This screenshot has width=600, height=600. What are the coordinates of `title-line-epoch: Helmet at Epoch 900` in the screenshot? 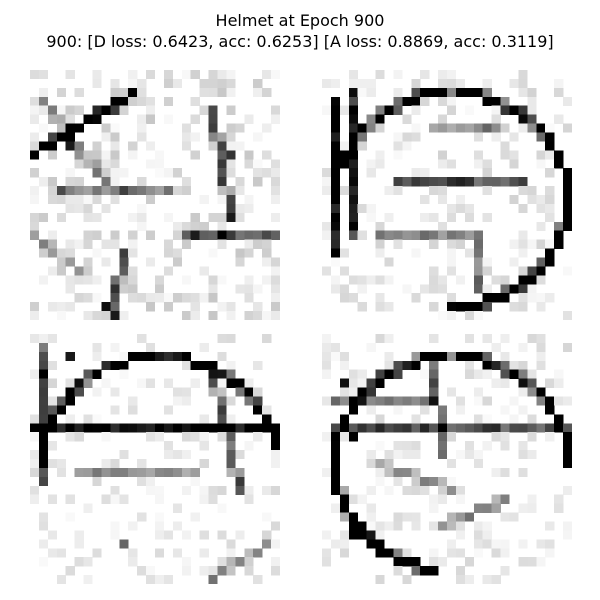 It's located at (300, 20).